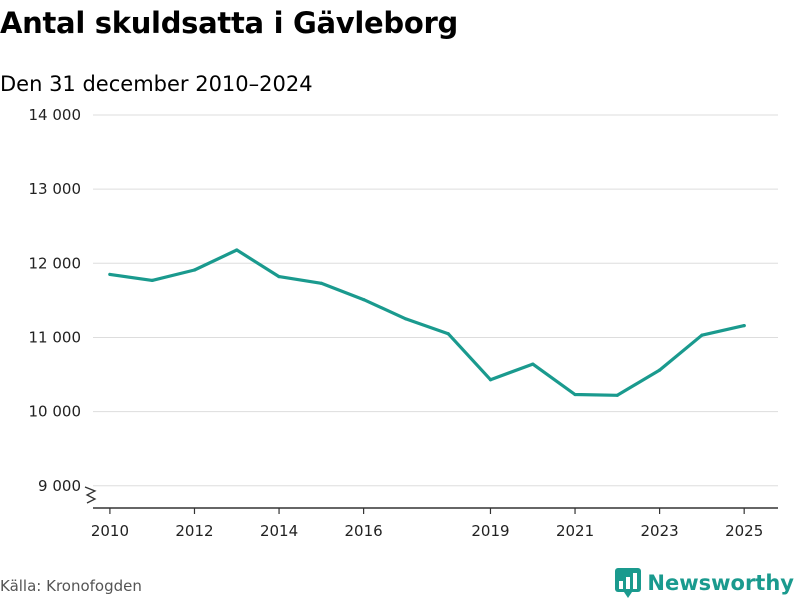 The height and width of the screenshot is (600, 800). What do you see at coordinates (59, 486) in the screenshot?
I see `y-tick-label: 9 000` at bounding box center [59, 486].